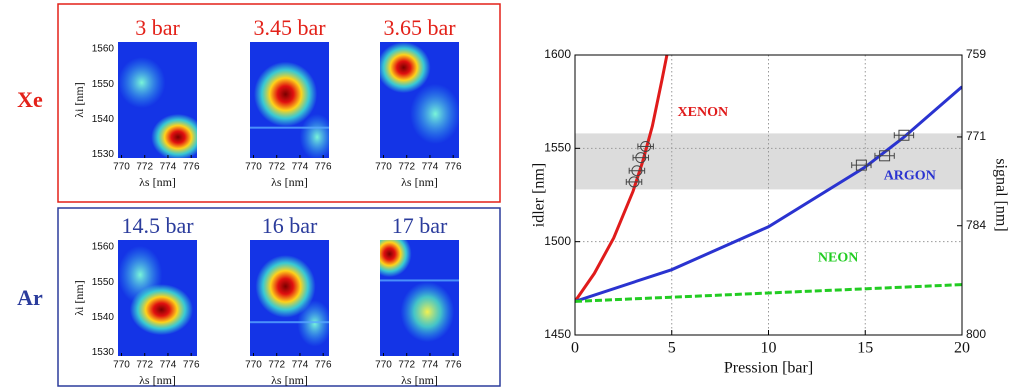 The image size is (1013, 390). I want to click on y2-tick-label: 784, so click(976, 225).